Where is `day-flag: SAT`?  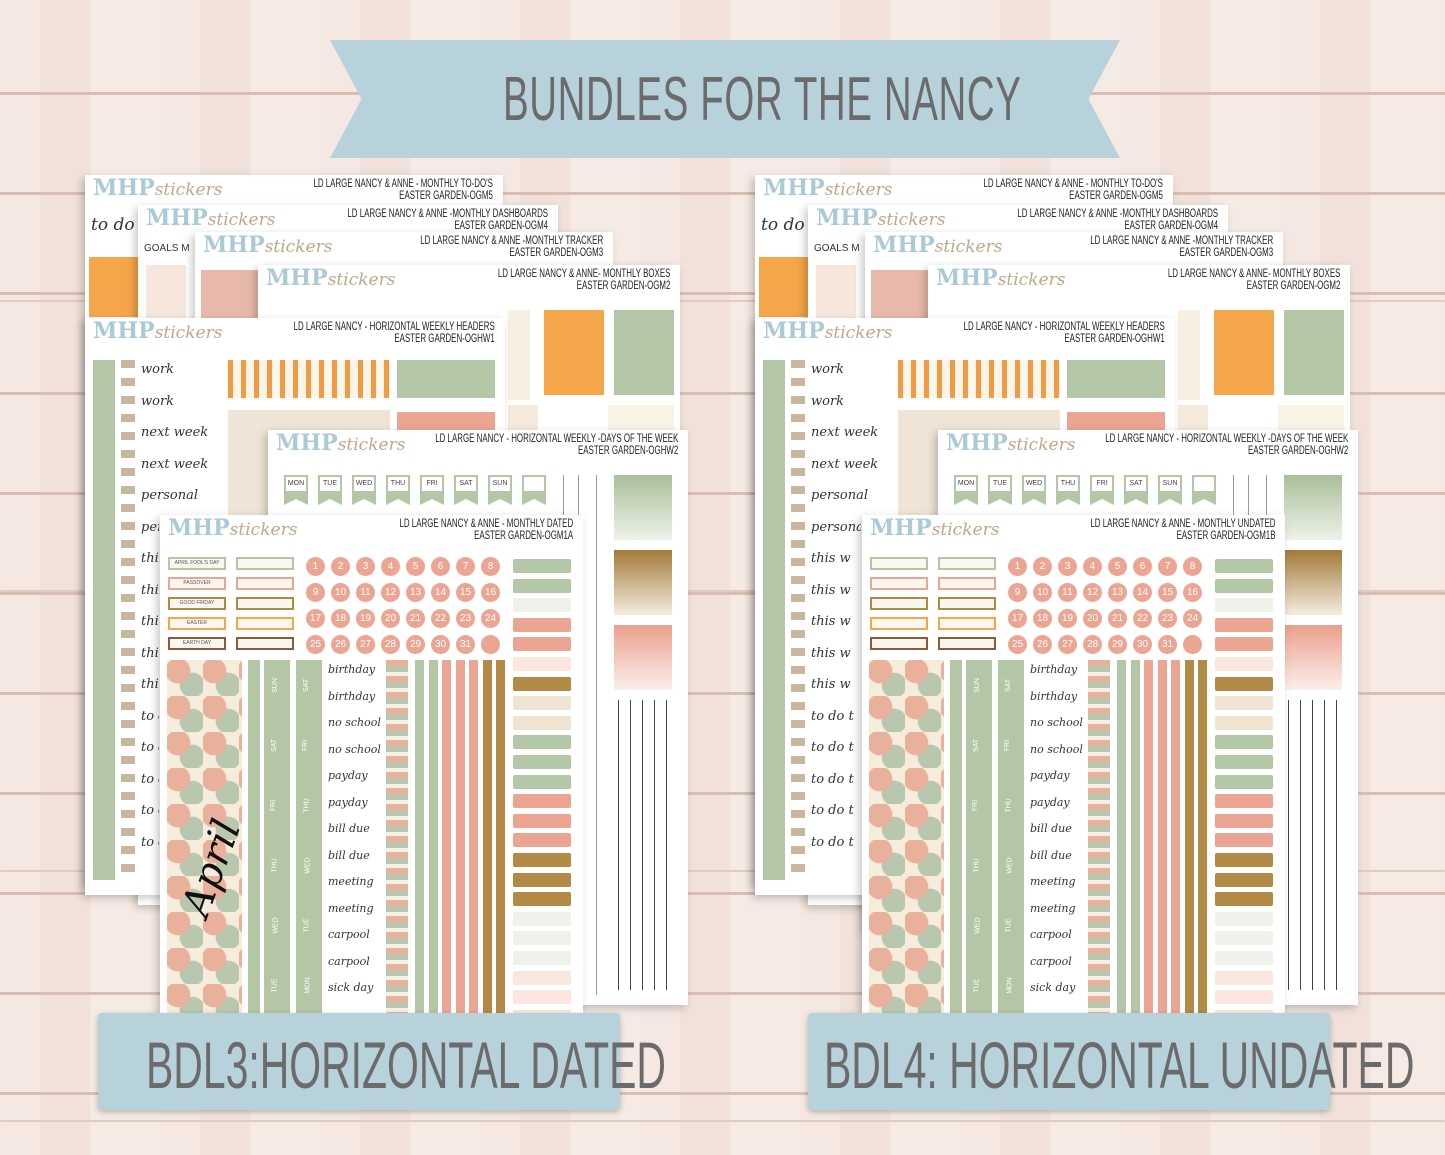
day-flag: SAT is located at coordinates (466, 490).